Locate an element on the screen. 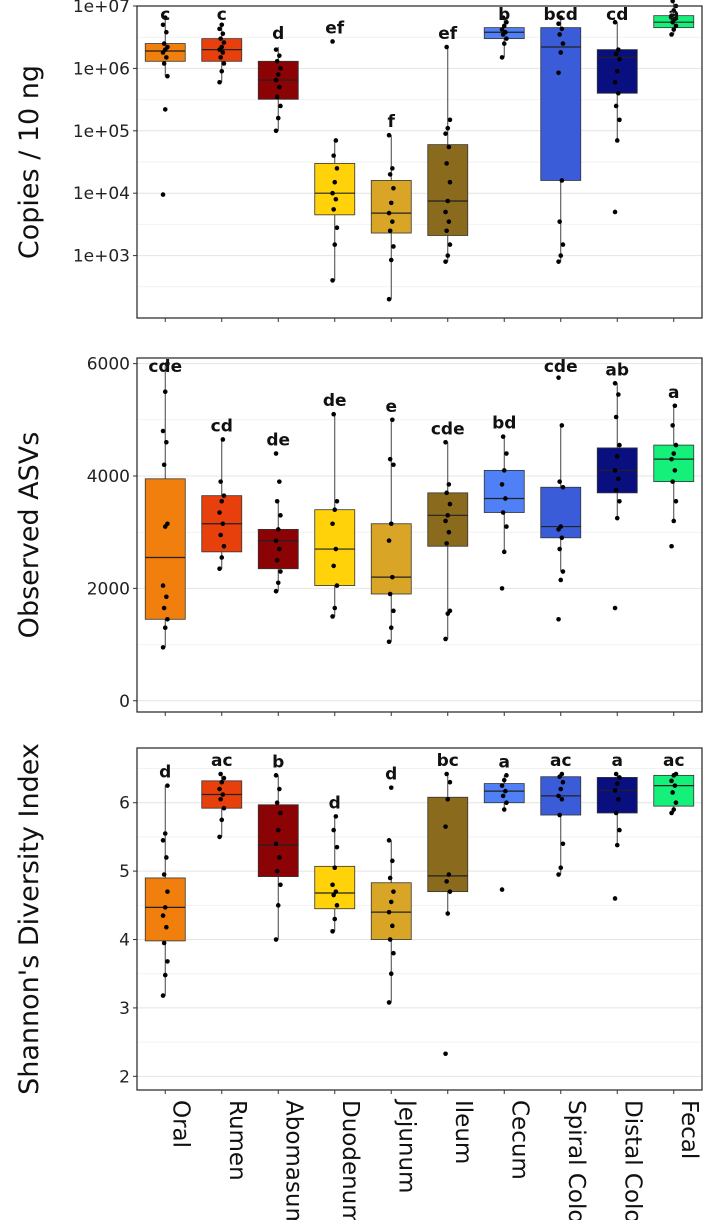  y-tick-label: 1e+04 is located at coordinates (101, 194).